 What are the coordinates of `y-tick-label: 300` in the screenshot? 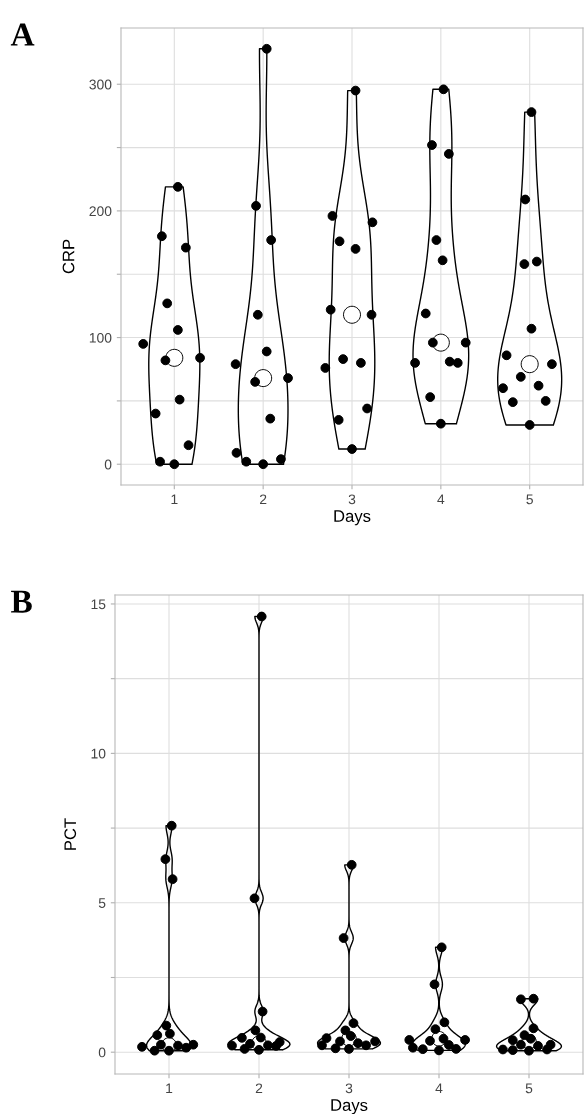 It's located at (100, 84).